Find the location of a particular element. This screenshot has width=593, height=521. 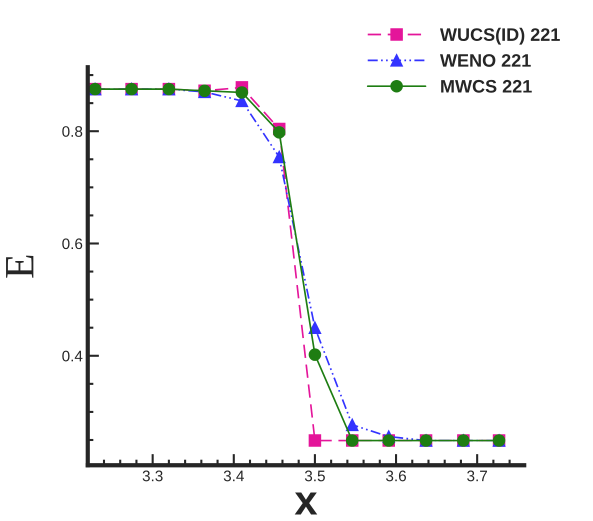

legend-label: WUCS(ID) 221 is located at coordinates (500, 36).